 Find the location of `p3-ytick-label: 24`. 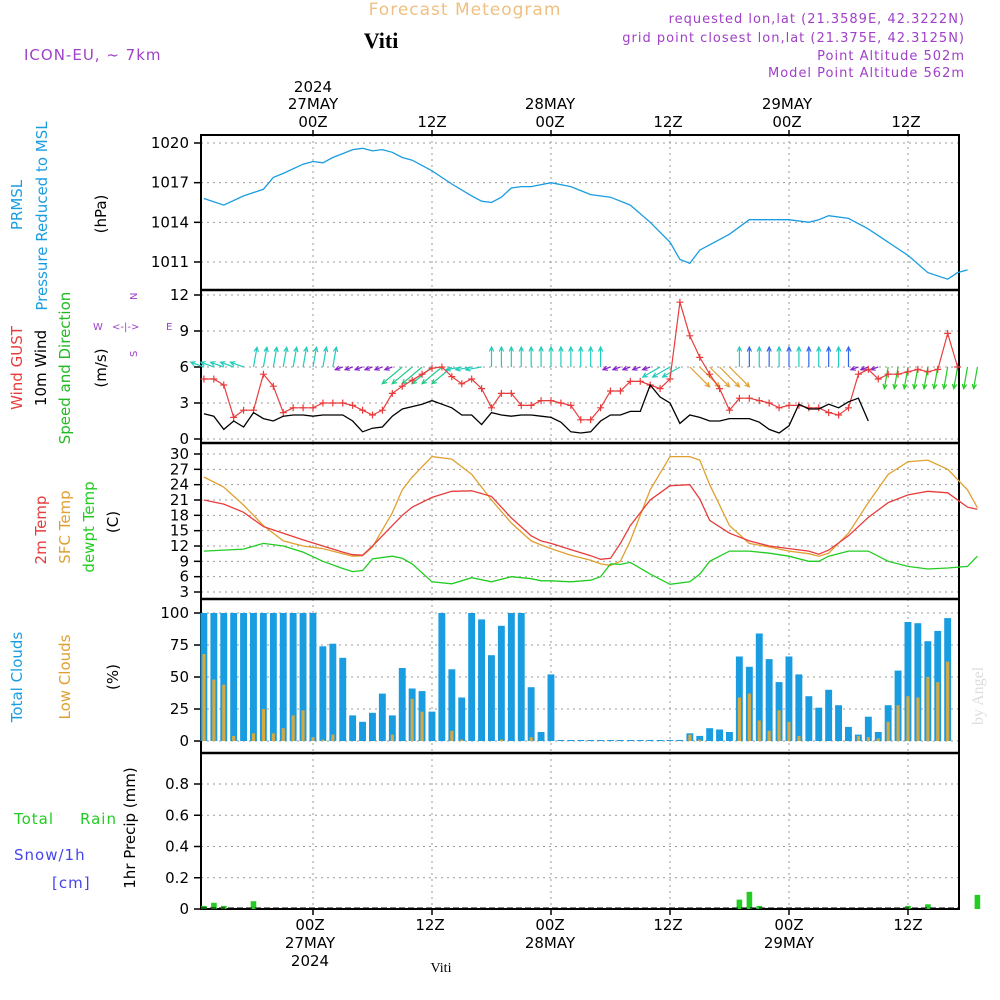

p3-ytick-label: 24 is located at coordinates (179, 485).